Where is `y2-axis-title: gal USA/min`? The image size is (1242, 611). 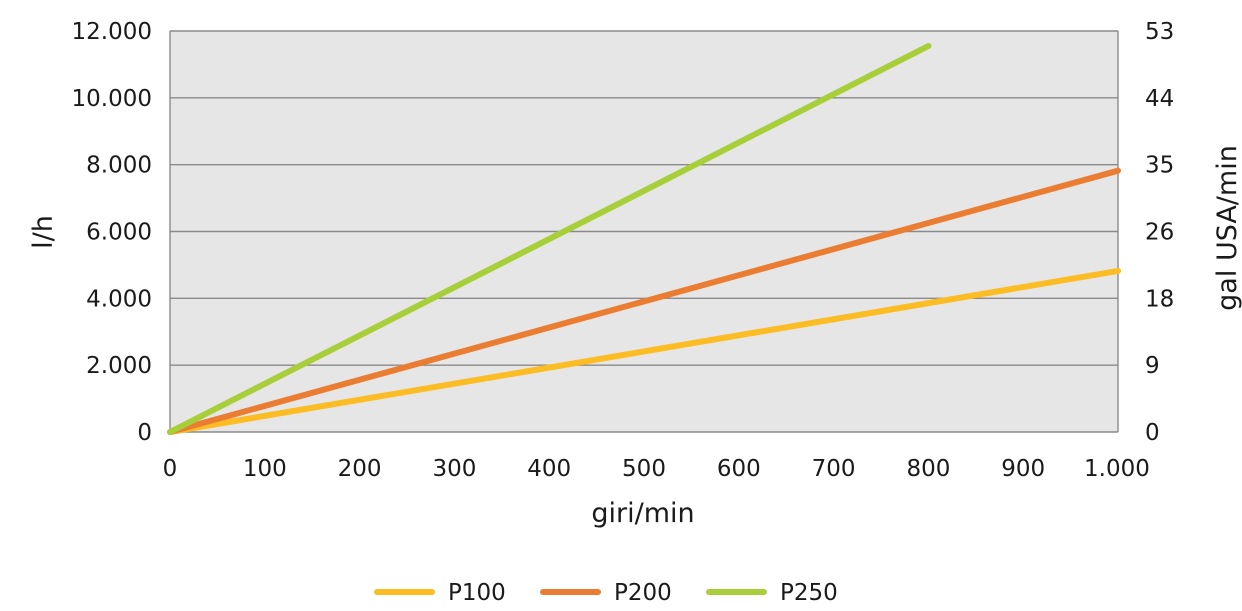 y2-axis-title: gal USA/min is located at coordinates (1227, 228).